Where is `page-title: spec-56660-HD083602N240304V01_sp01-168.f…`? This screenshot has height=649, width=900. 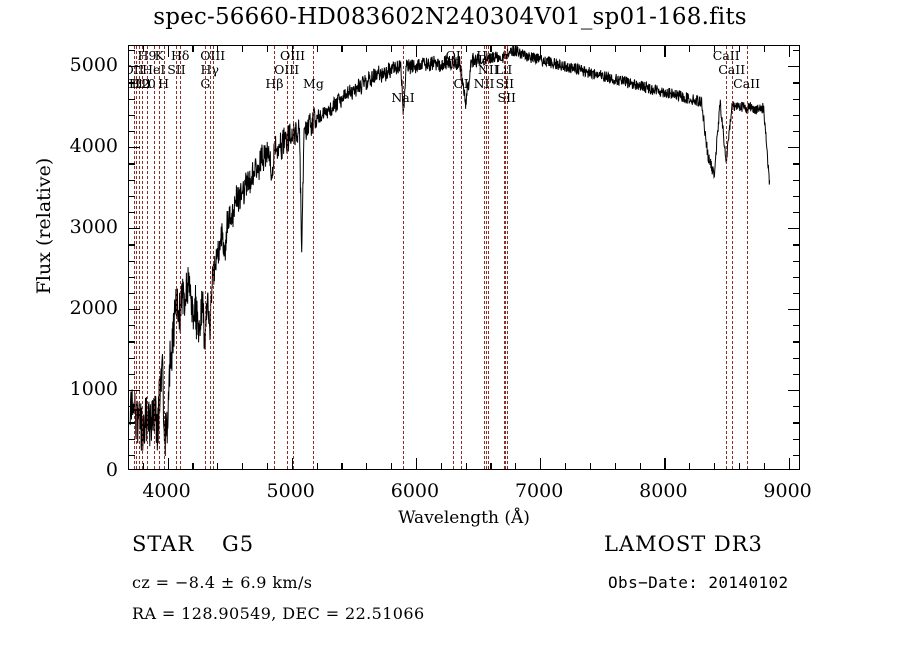 page-title: spec-56660-HD083602N240304V01_sp01-168.f… is located at coordinates (450, 17).